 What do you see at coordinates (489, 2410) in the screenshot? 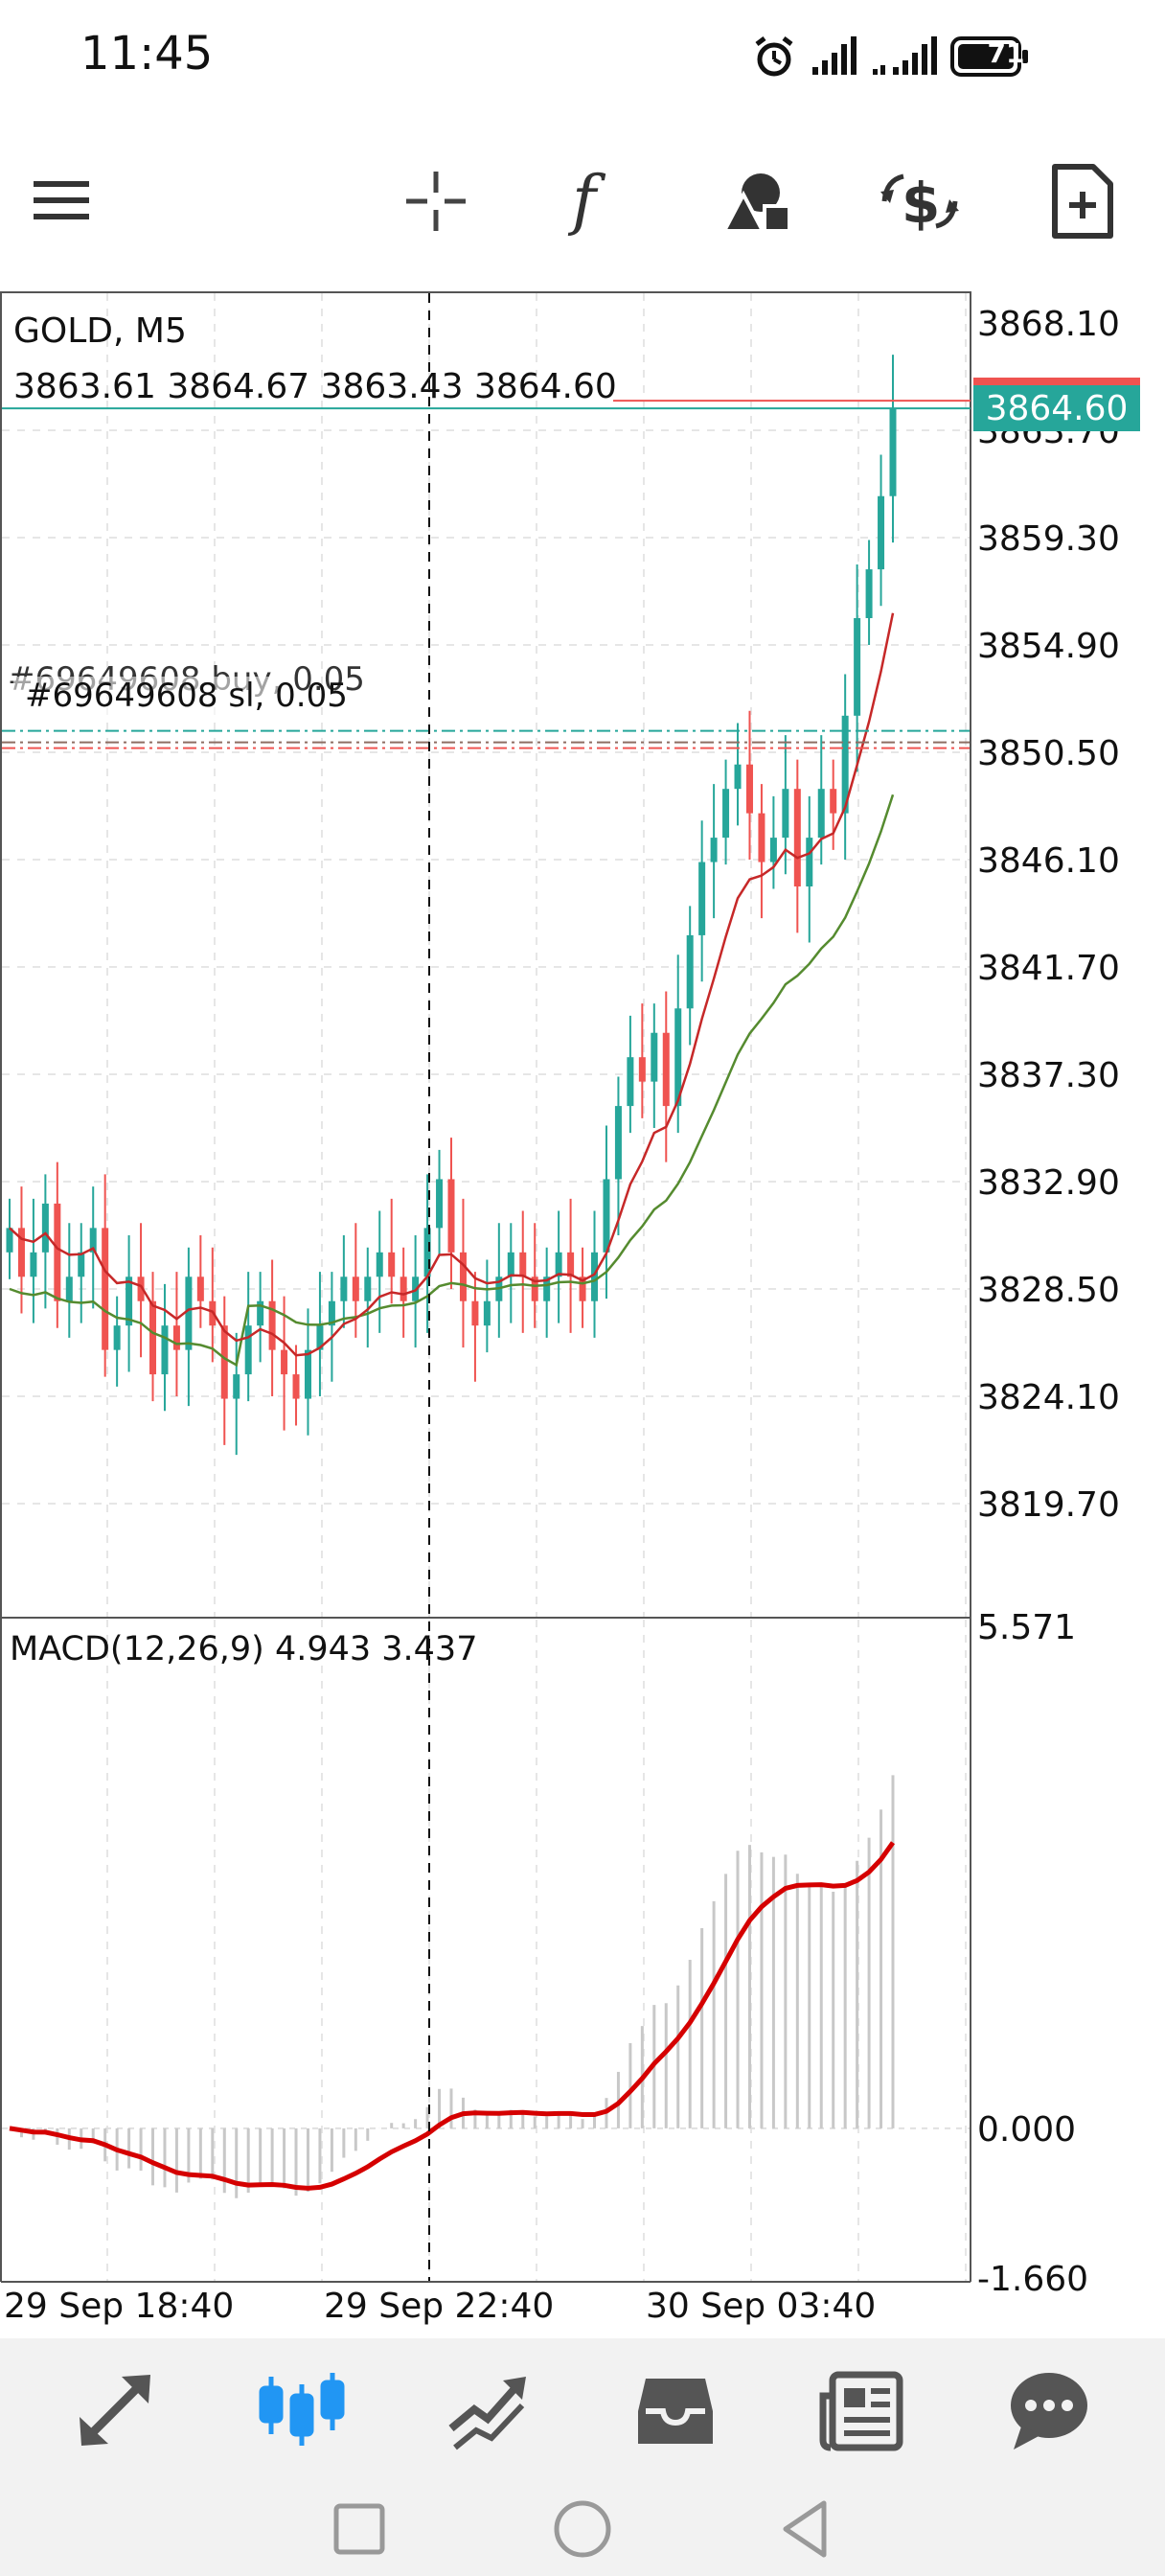
I see `nav-trade` at bounding box center [489, 2410].